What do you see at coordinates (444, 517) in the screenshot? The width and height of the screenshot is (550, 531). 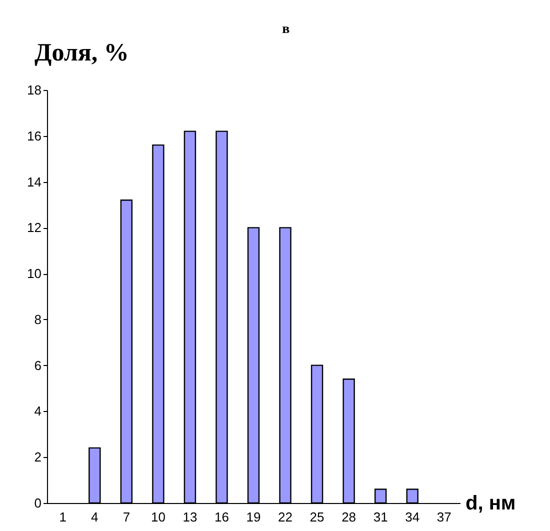 I see `x-tick-label: 37` at bounding box center [444, 517].